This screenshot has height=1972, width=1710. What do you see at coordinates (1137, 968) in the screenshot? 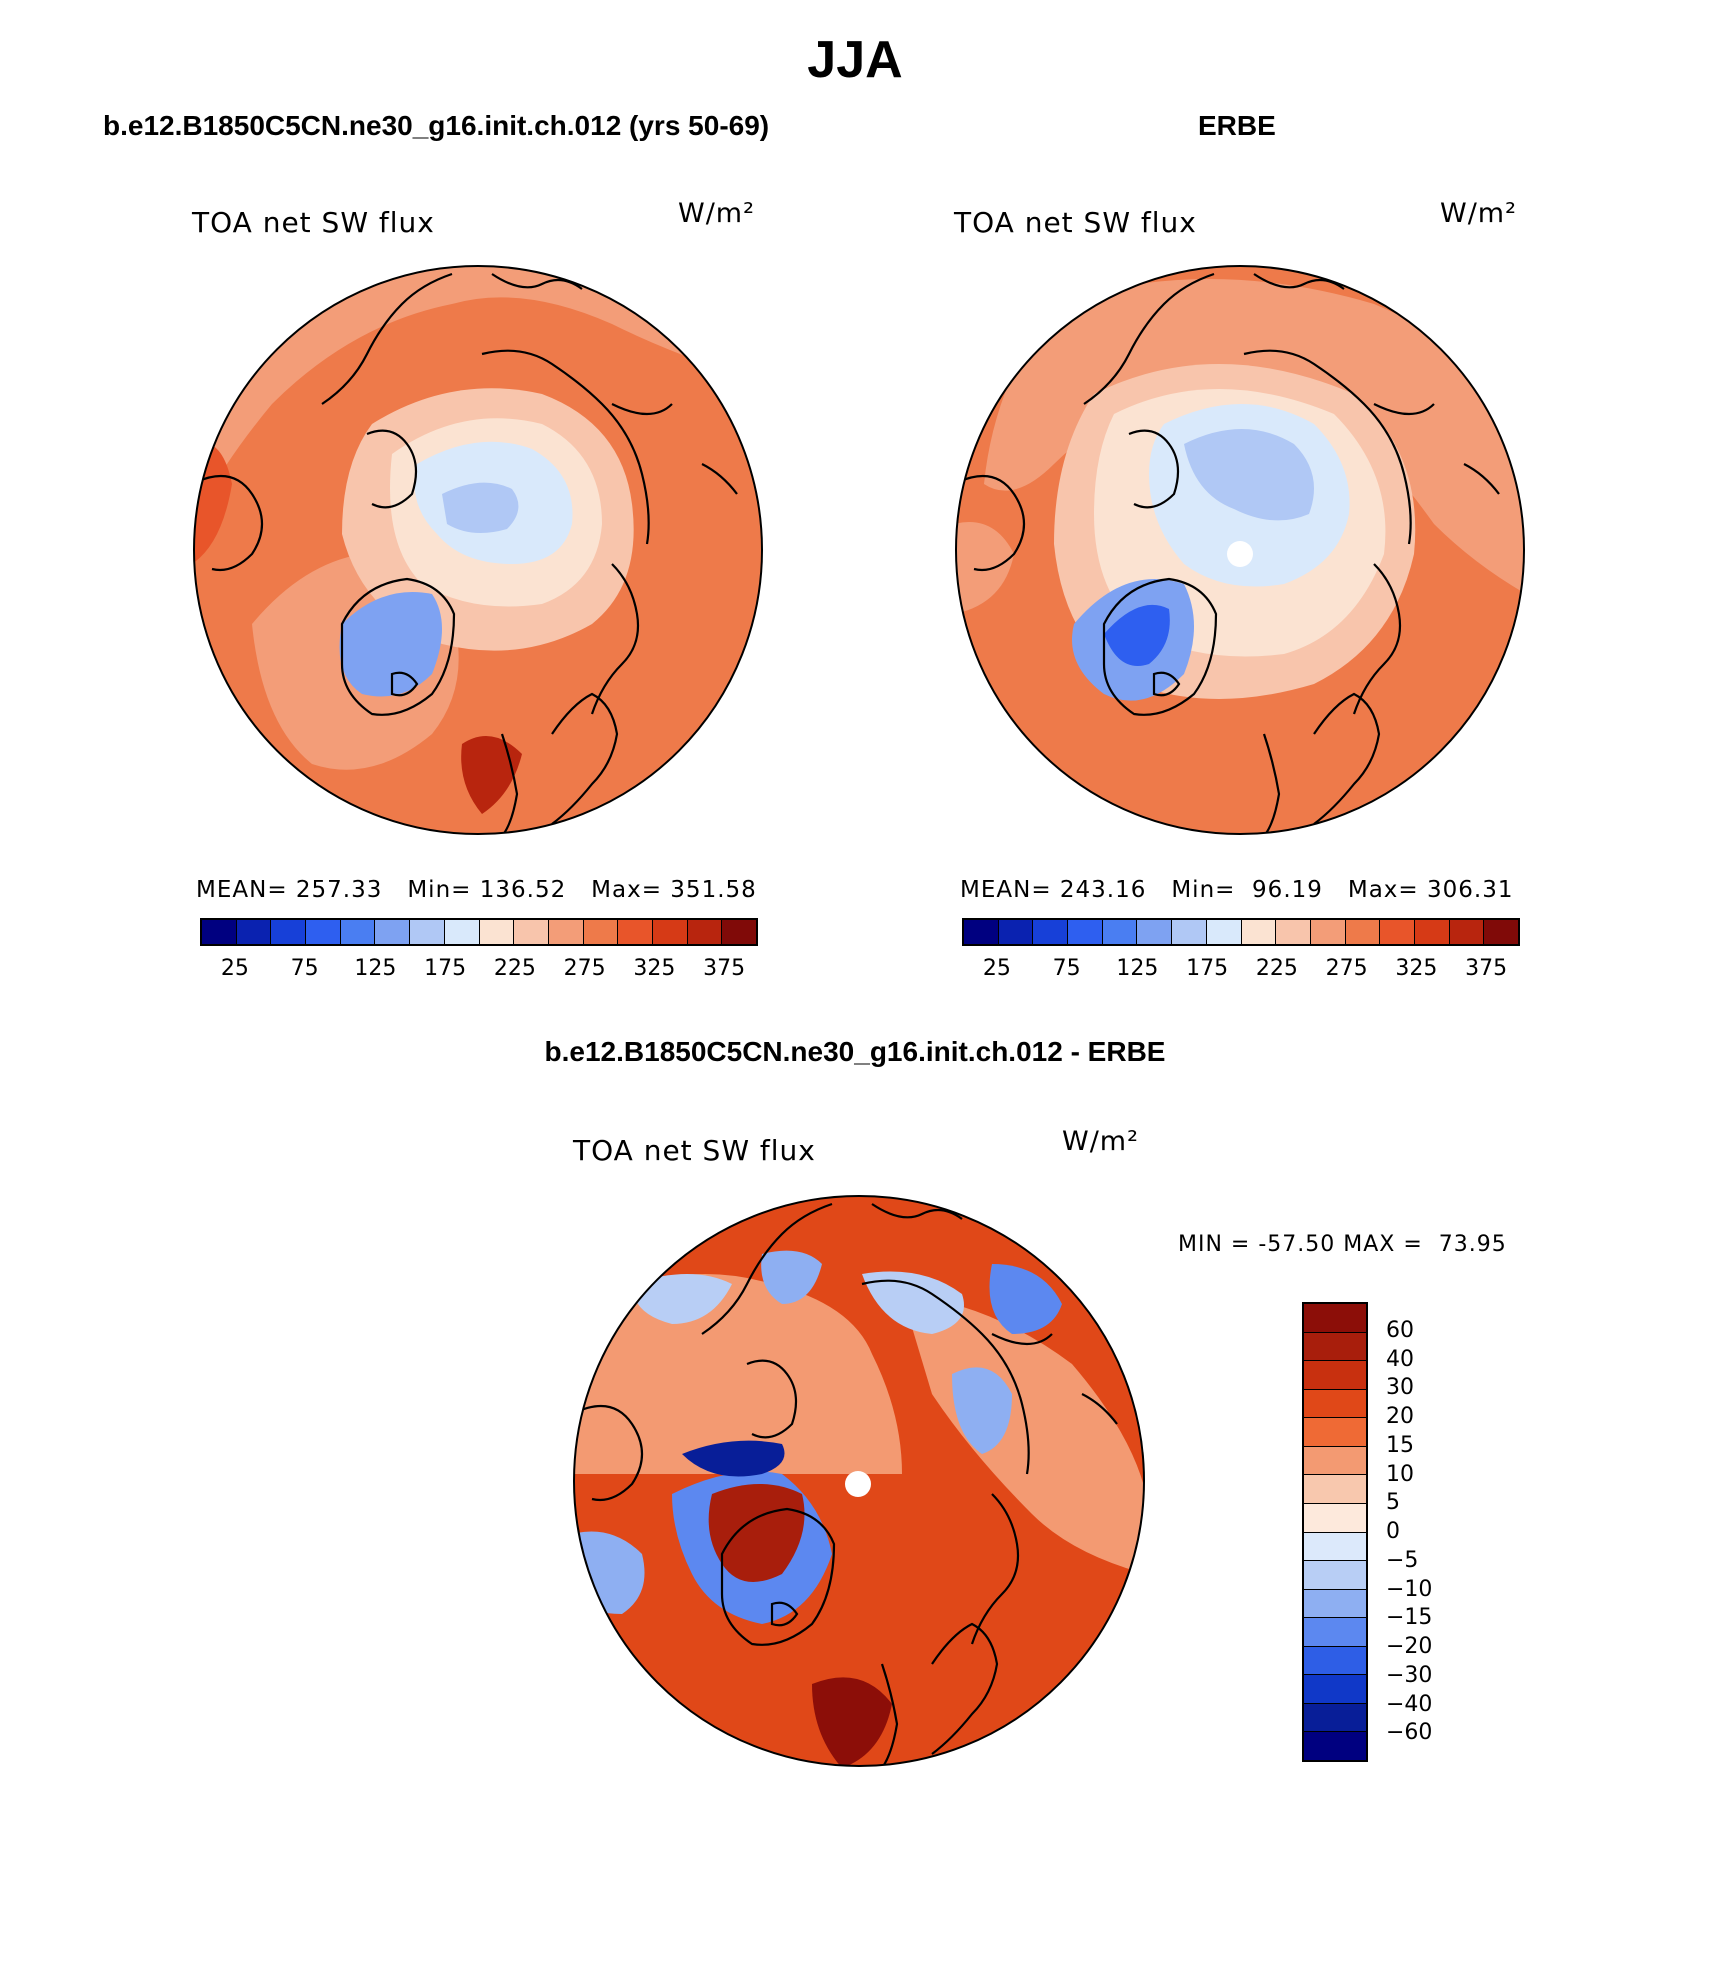
I see `panel2-tick-label: 125` at bounding box center [1137, 968].